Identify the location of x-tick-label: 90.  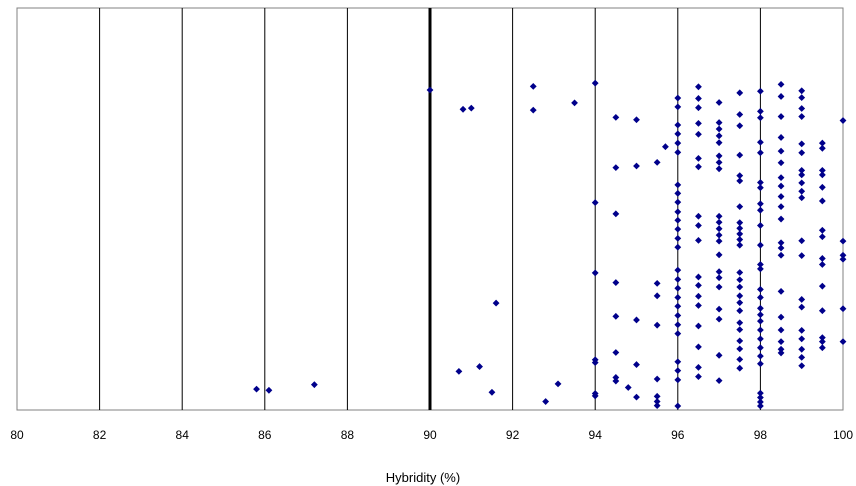
(430, 435).